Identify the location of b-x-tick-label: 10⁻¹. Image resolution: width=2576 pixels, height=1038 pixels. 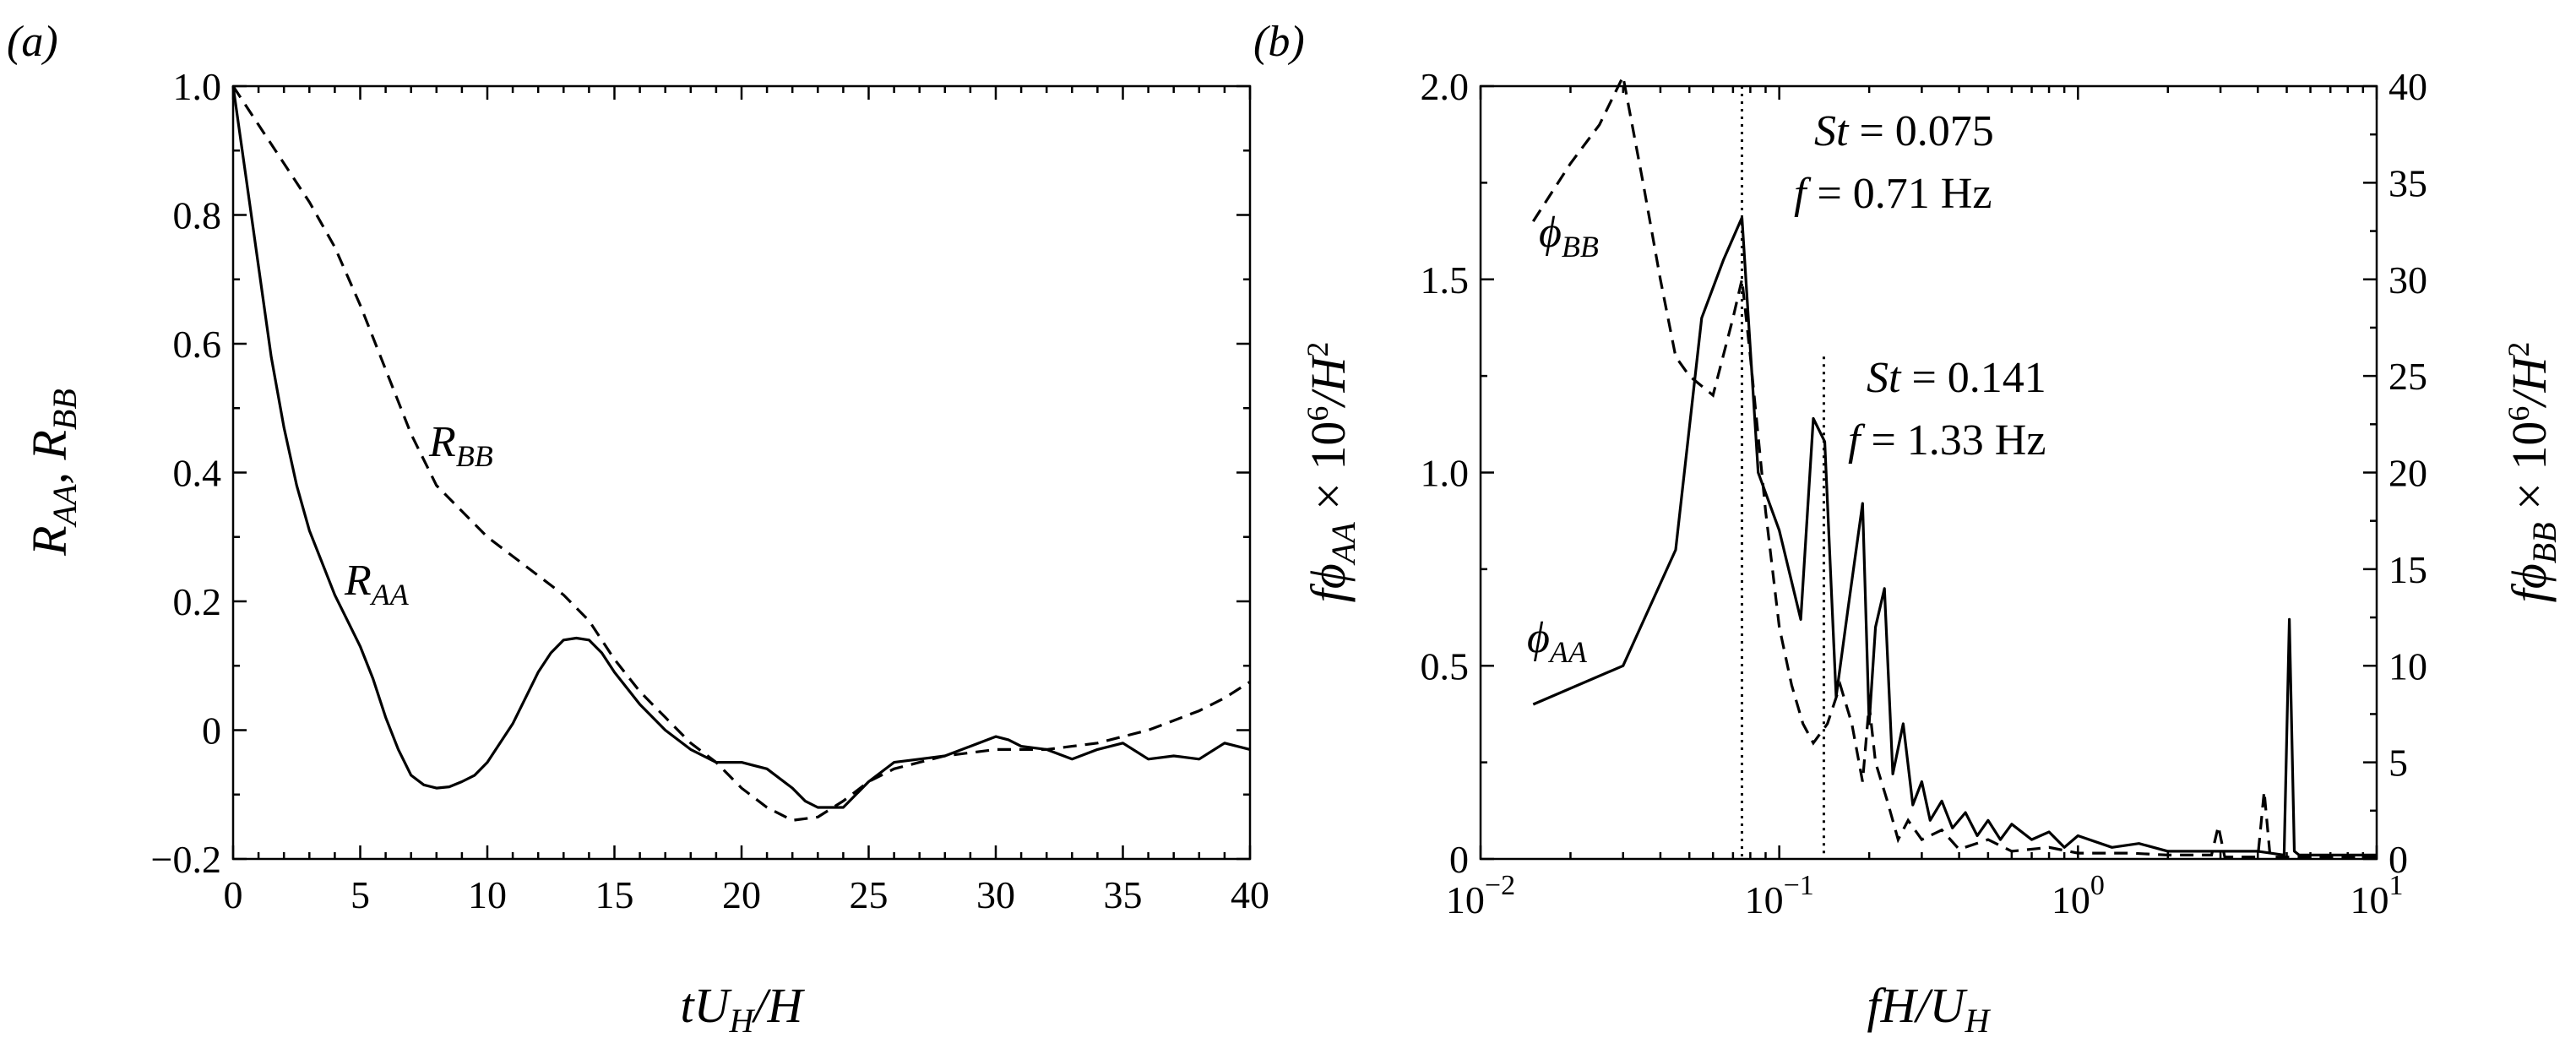
(1779, 895).